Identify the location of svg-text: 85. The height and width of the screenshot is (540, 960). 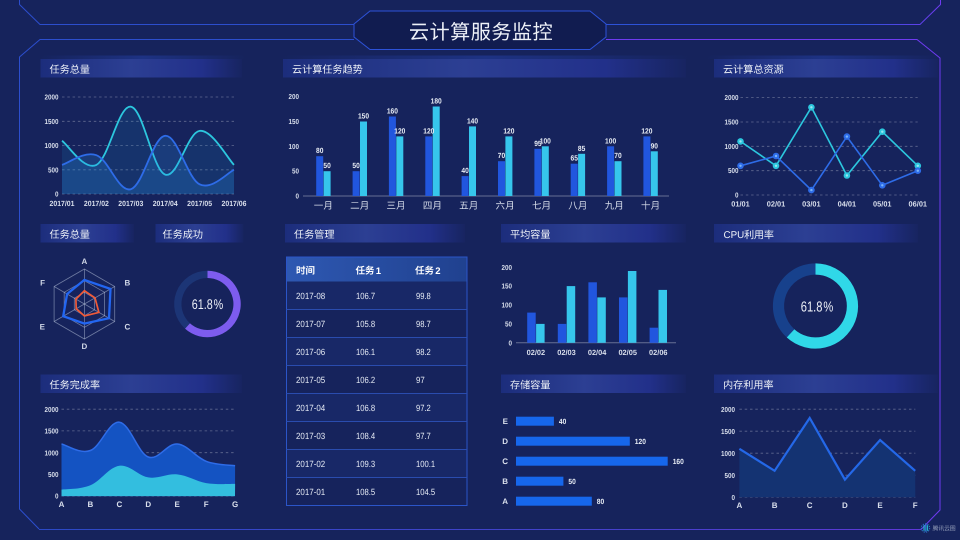
(581, 148).